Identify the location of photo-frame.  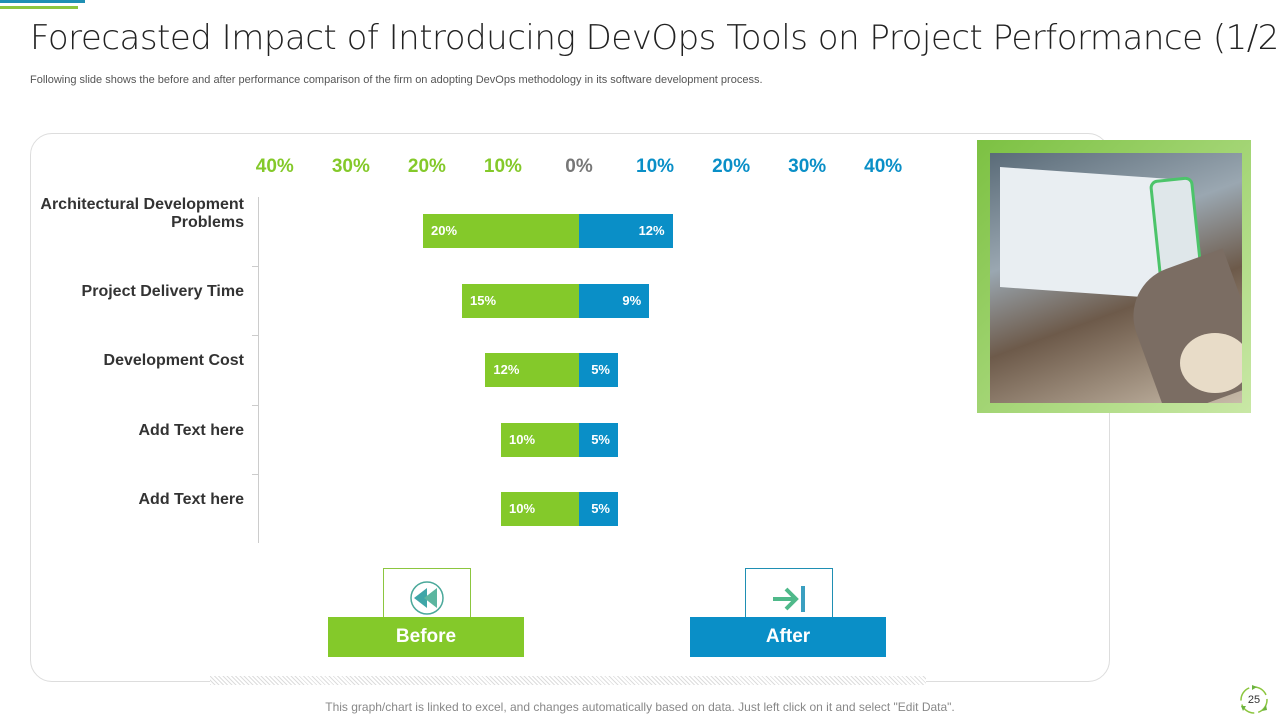
(1114, 276).